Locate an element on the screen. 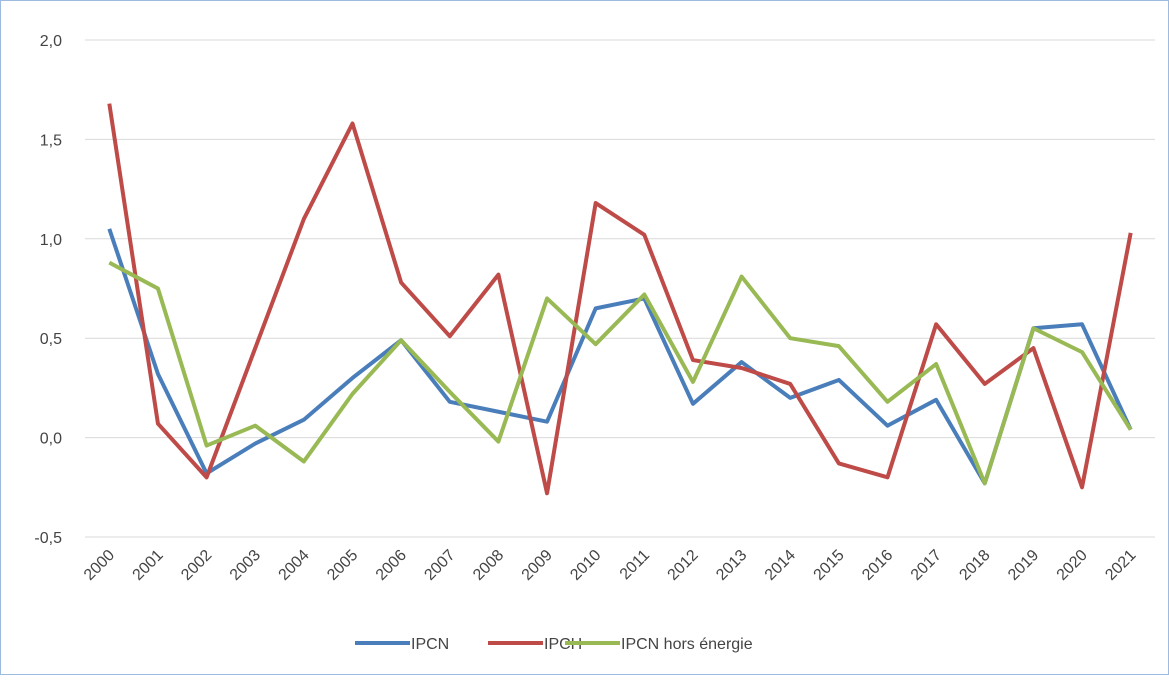  legend-label: IPCN is located at coordinates (430, 644).